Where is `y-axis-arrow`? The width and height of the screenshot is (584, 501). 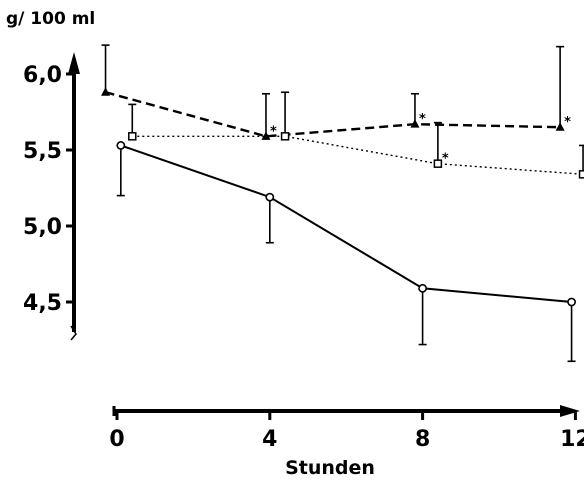
y-axis-arrow is located at coordinates (74, 63).